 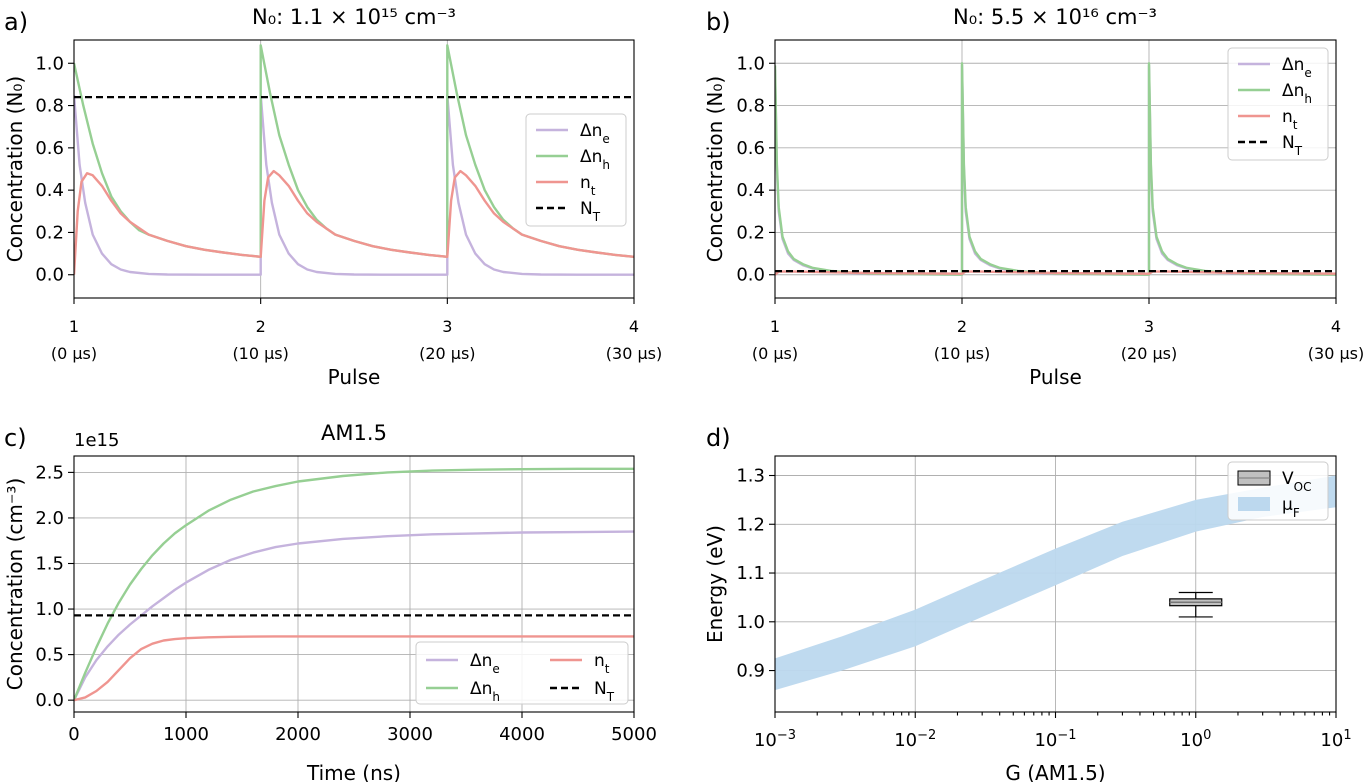 I want to click on y-axis: 0.0 0.5 1.0 1.5 2.0 2.5, so click(x=54, y=586).